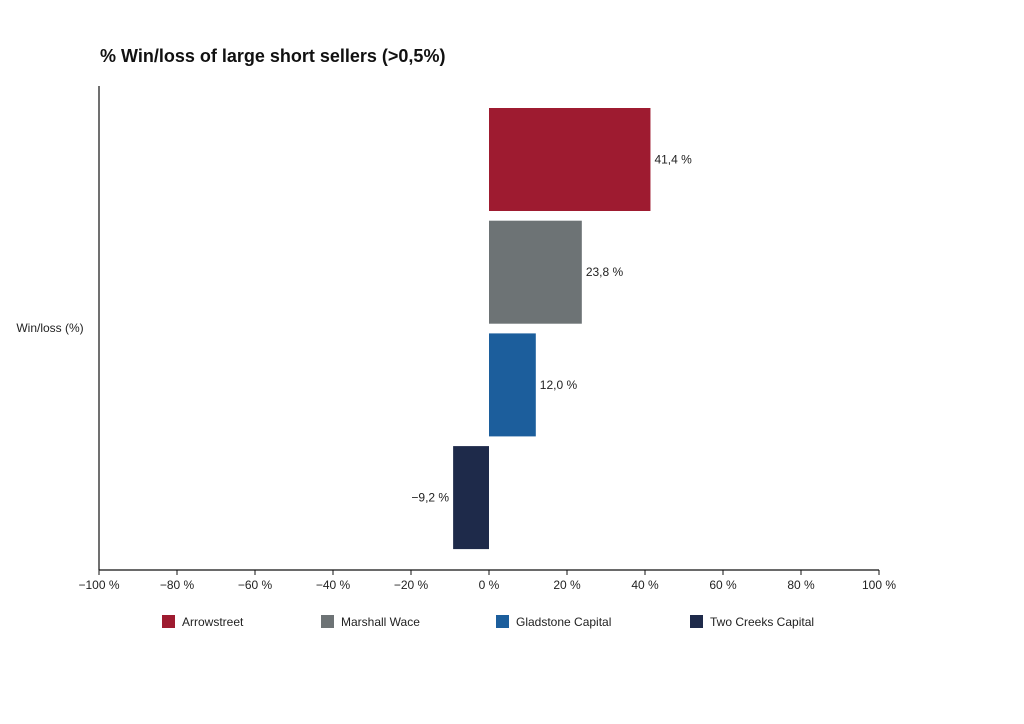  Describe the element at coordinates (213, 622) in the screenshot. I see `legend-label: Arrowstreet` at that location.